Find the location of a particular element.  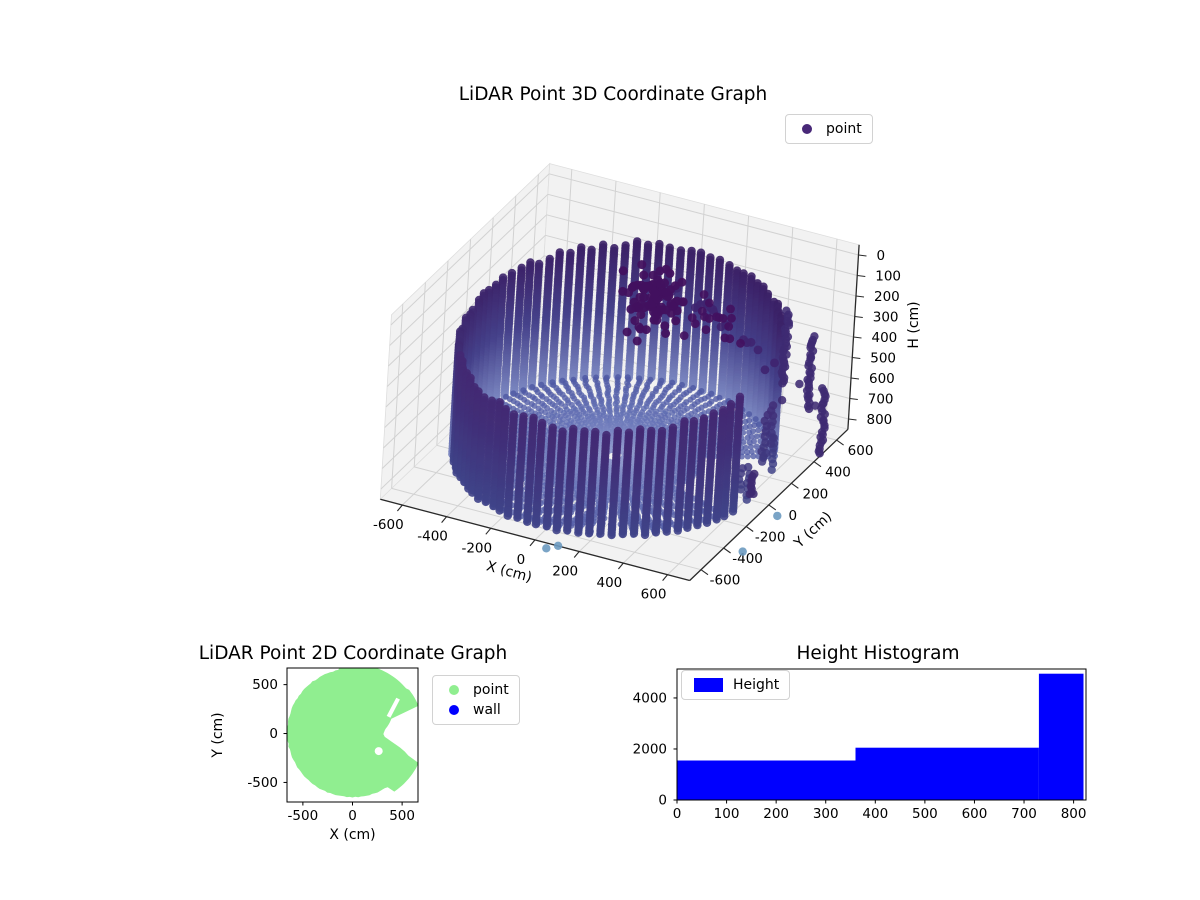

floor-points-blob is located at coordinates (352, 733).